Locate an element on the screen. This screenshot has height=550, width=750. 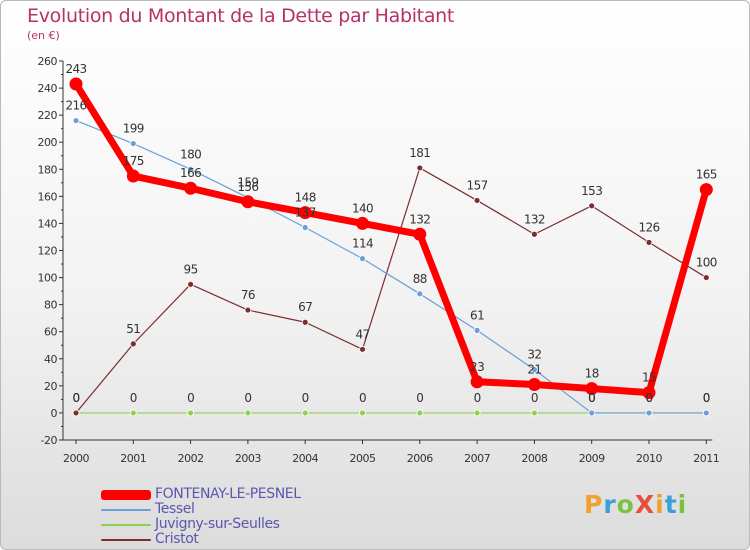
y-tick-label: 80 is located at coordinates (50, 305).